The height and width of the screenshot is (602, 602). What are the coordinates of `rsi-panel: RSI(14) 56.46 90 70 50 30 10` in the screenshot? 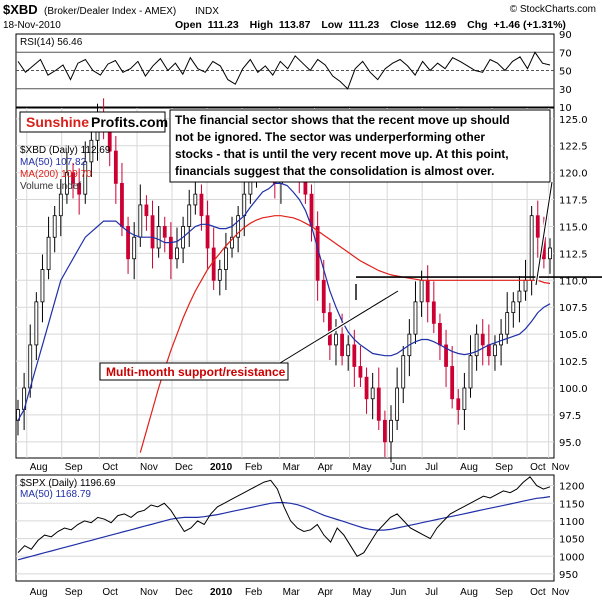 It's located at (293, 72).